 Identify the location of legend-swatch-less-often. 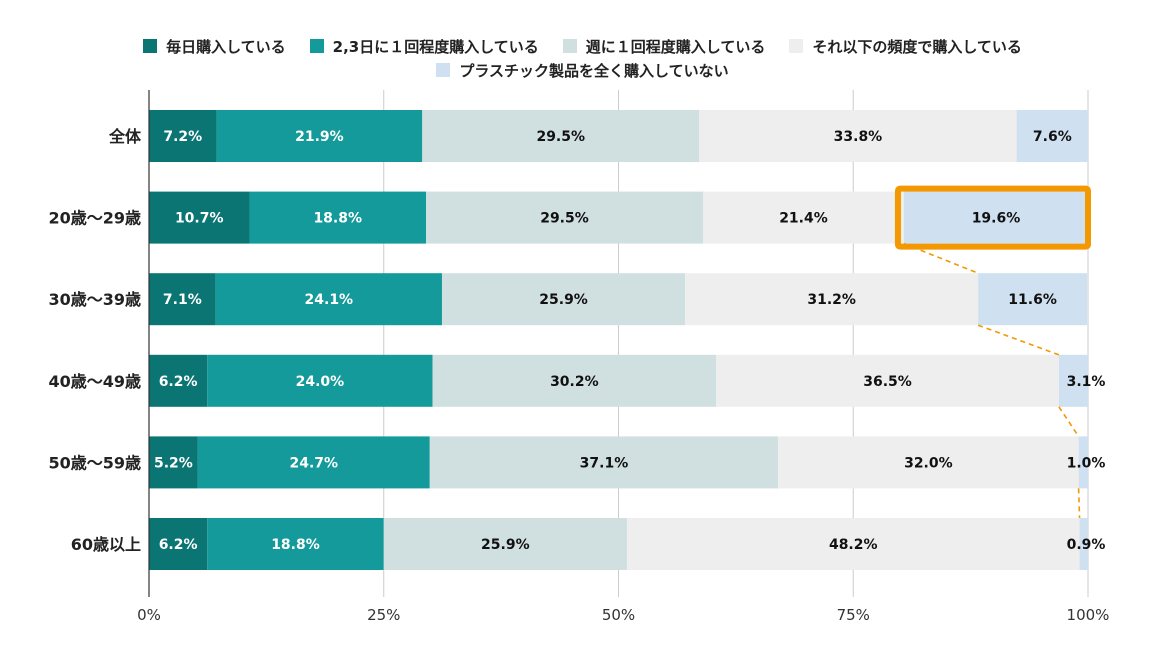
(796, 46).